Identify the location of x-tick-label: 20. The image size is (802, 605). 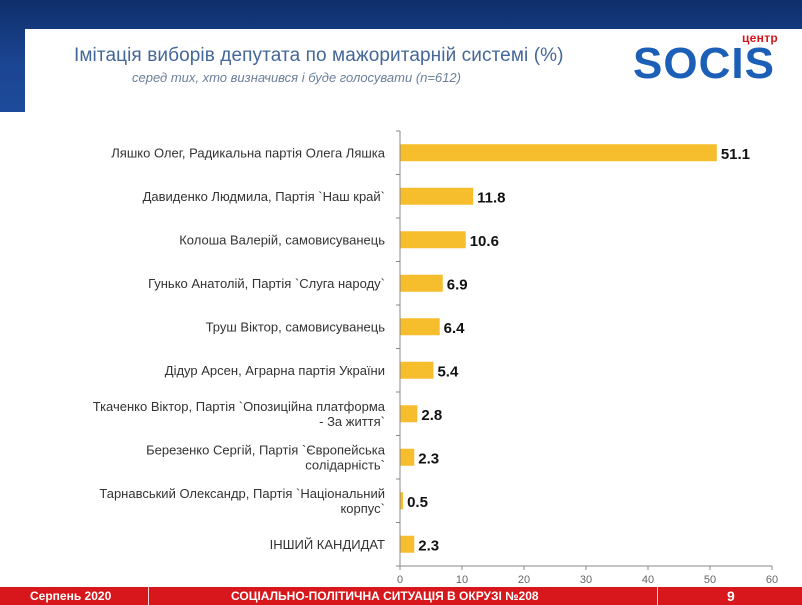
(524, 580).